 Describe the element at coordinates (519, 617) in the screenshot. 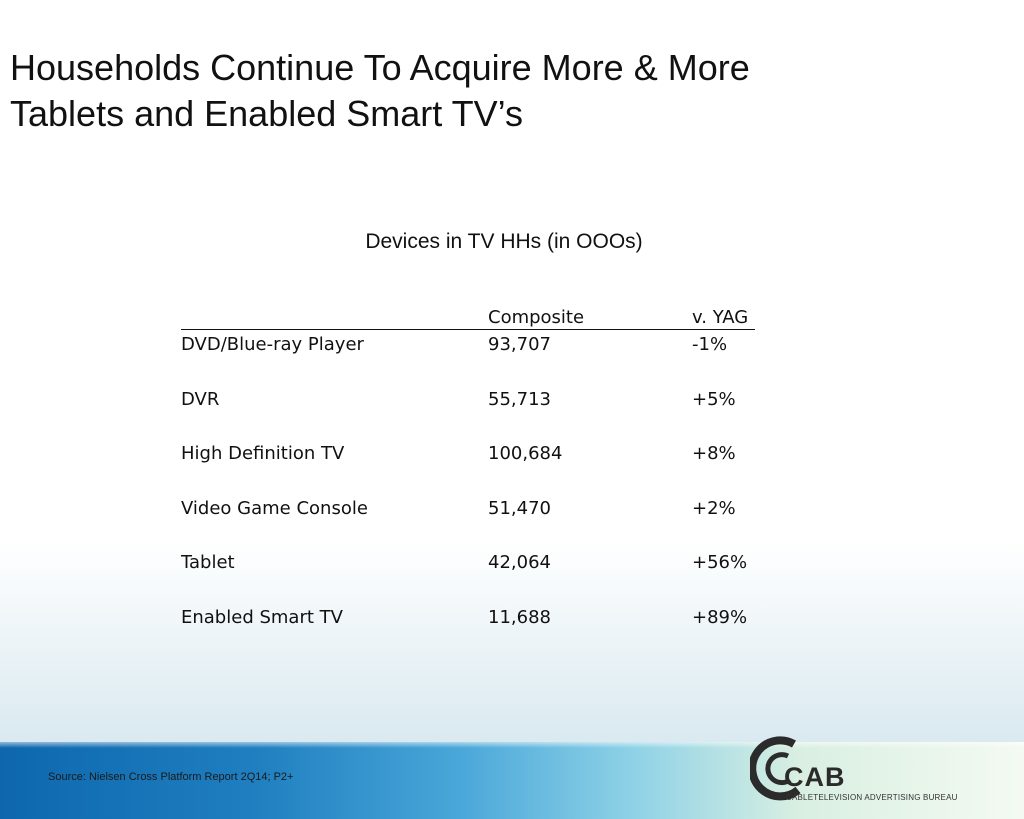

I see `composite-value: 11,688` at that location.